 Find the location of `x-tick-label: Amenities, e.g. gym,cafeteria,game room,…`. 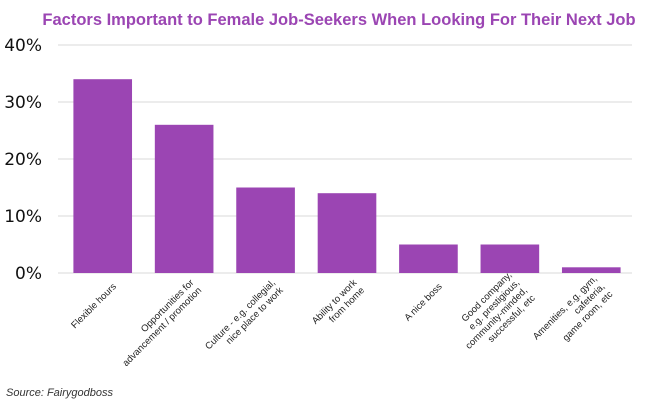

x-tick-label: Amenities, e.g. gym,cafeteria,game room,… is located at coordinates (573, 315).